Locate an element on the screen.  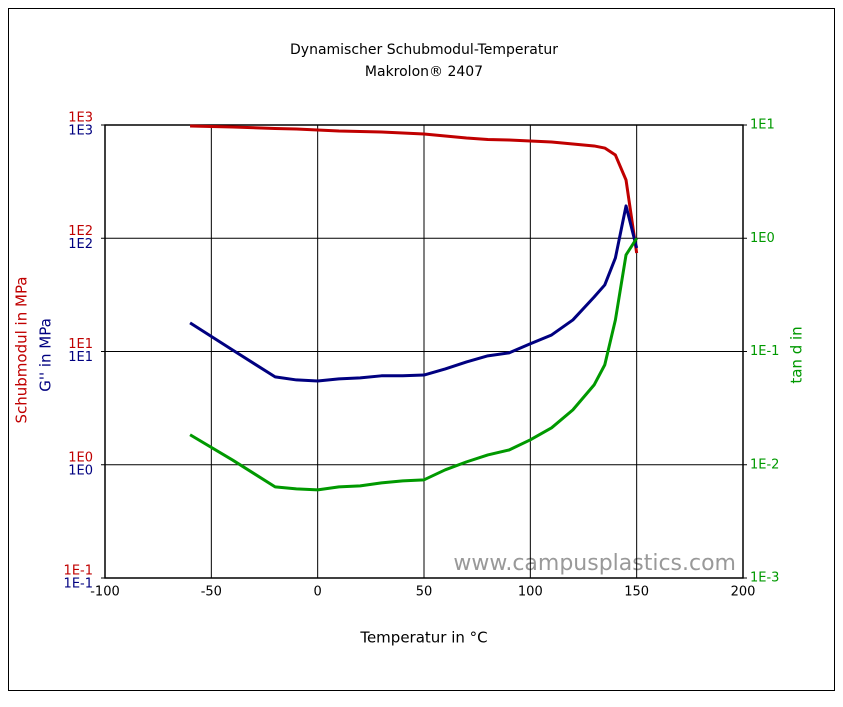
y2-tick-label: 1E-3 is located at coordinates (764, 578).